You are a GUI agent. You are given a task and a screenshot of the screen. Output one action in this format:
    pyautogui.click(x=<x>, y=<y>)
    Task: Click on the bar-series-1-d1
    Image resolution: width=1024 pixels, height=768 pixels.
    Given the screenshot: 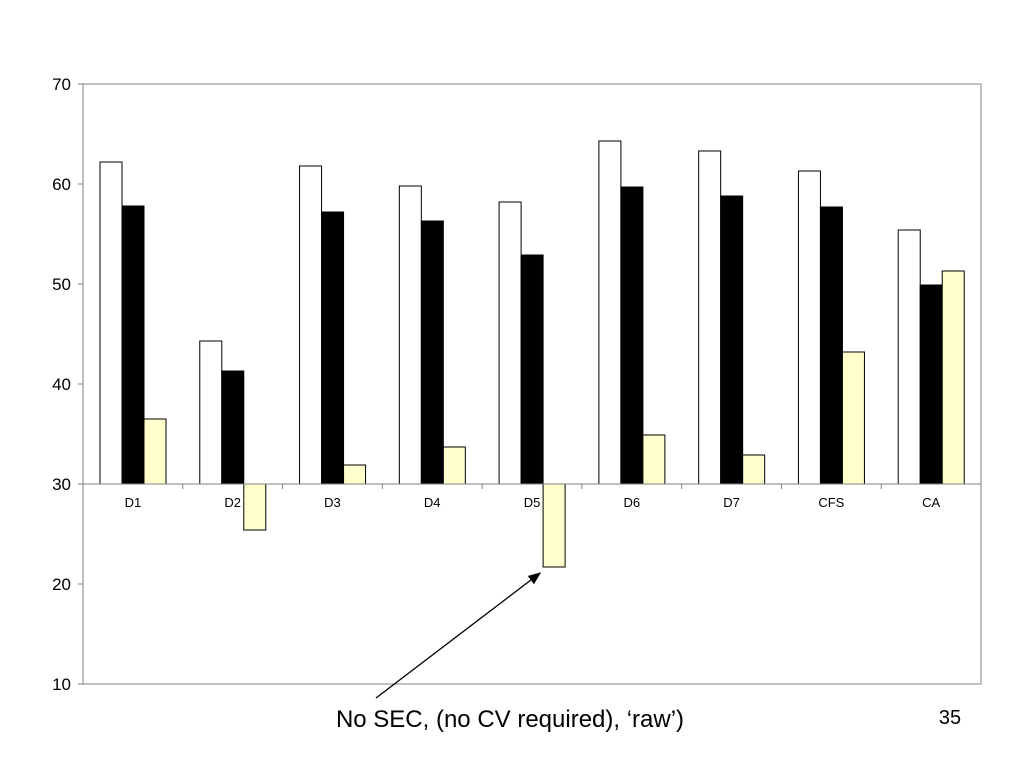 What is the action you would take?
    pyautogui.click(x=111, y=323)
    